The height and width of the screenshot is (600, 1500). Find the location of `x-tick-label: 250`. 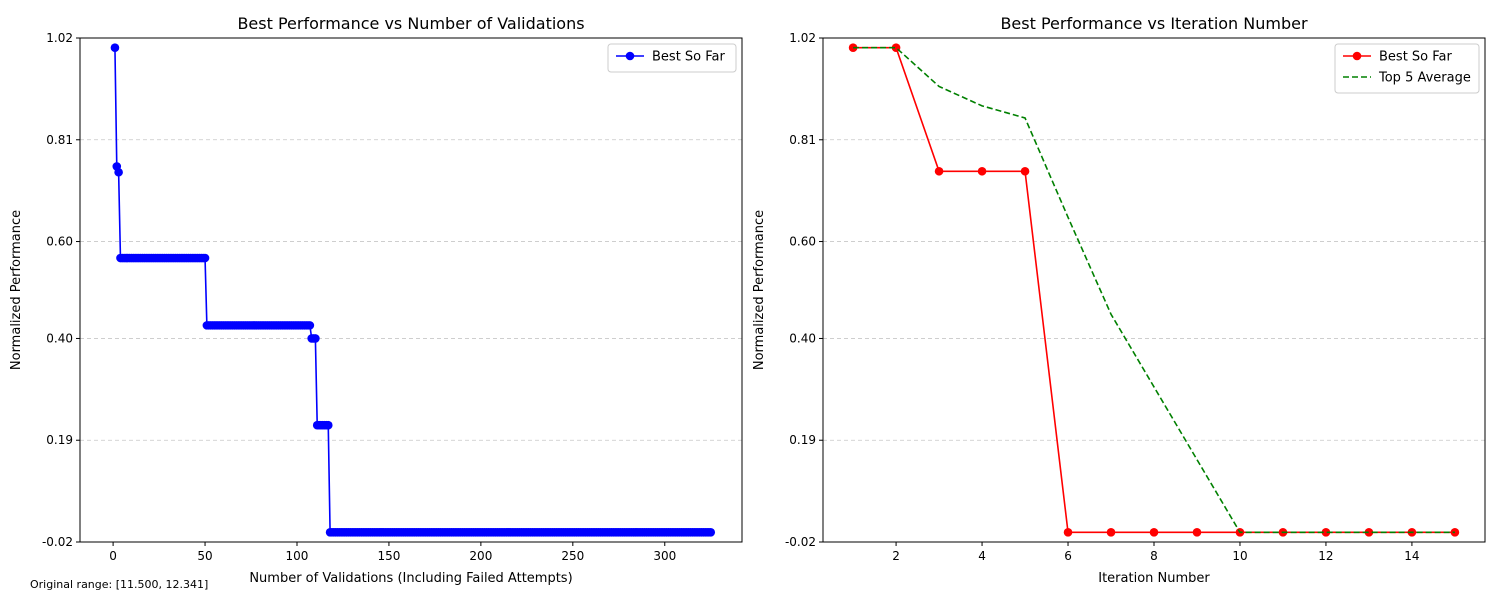

x-tick-label: 250 is located at coordinates (572, 556).